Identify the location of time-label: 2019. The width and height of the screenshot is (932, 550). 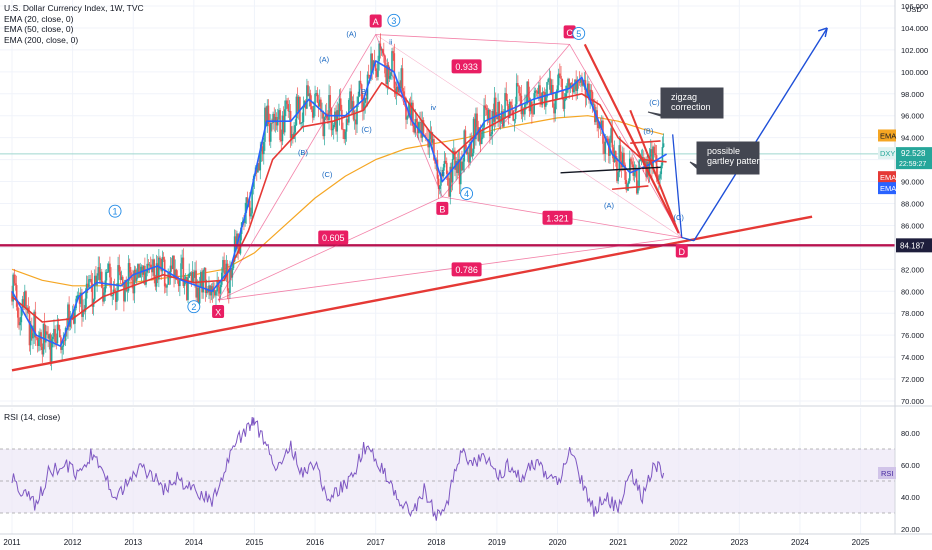
(497, 542).